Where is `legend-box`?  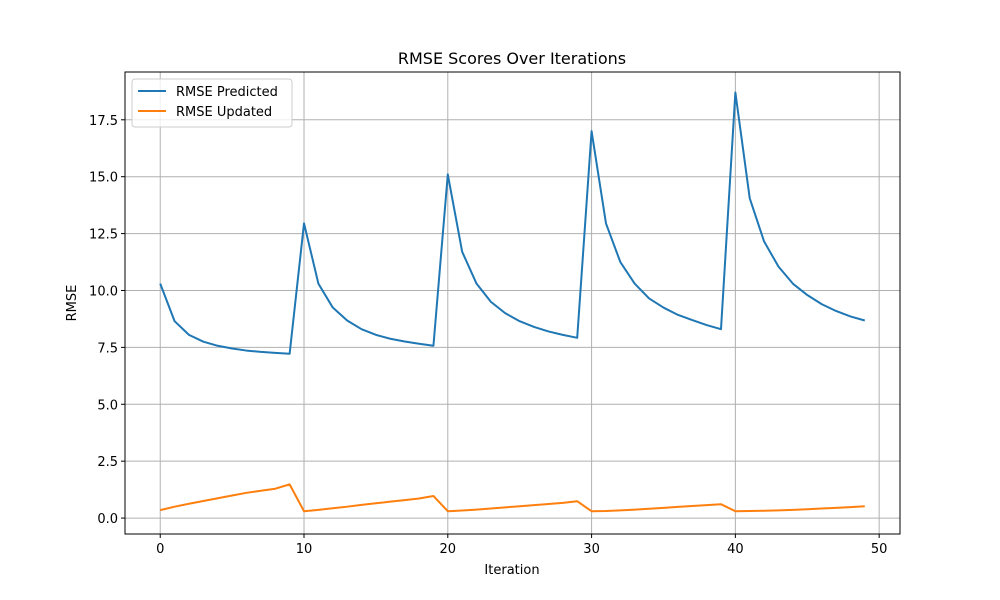 legend-box is located at coordinates (212, 103).